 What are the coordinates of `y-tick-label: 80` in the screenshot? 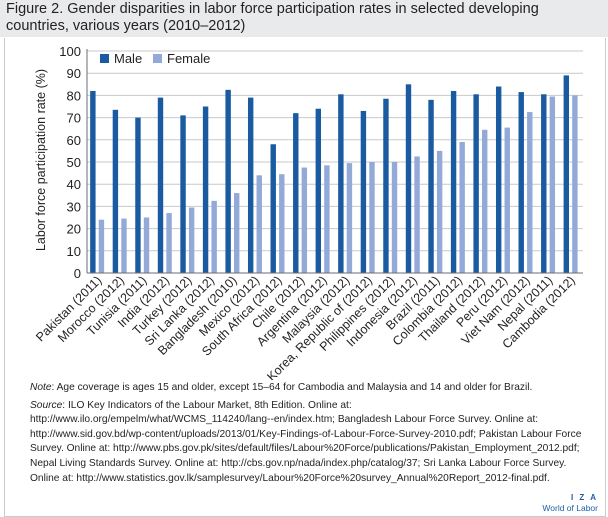 It's located at (74, 95).